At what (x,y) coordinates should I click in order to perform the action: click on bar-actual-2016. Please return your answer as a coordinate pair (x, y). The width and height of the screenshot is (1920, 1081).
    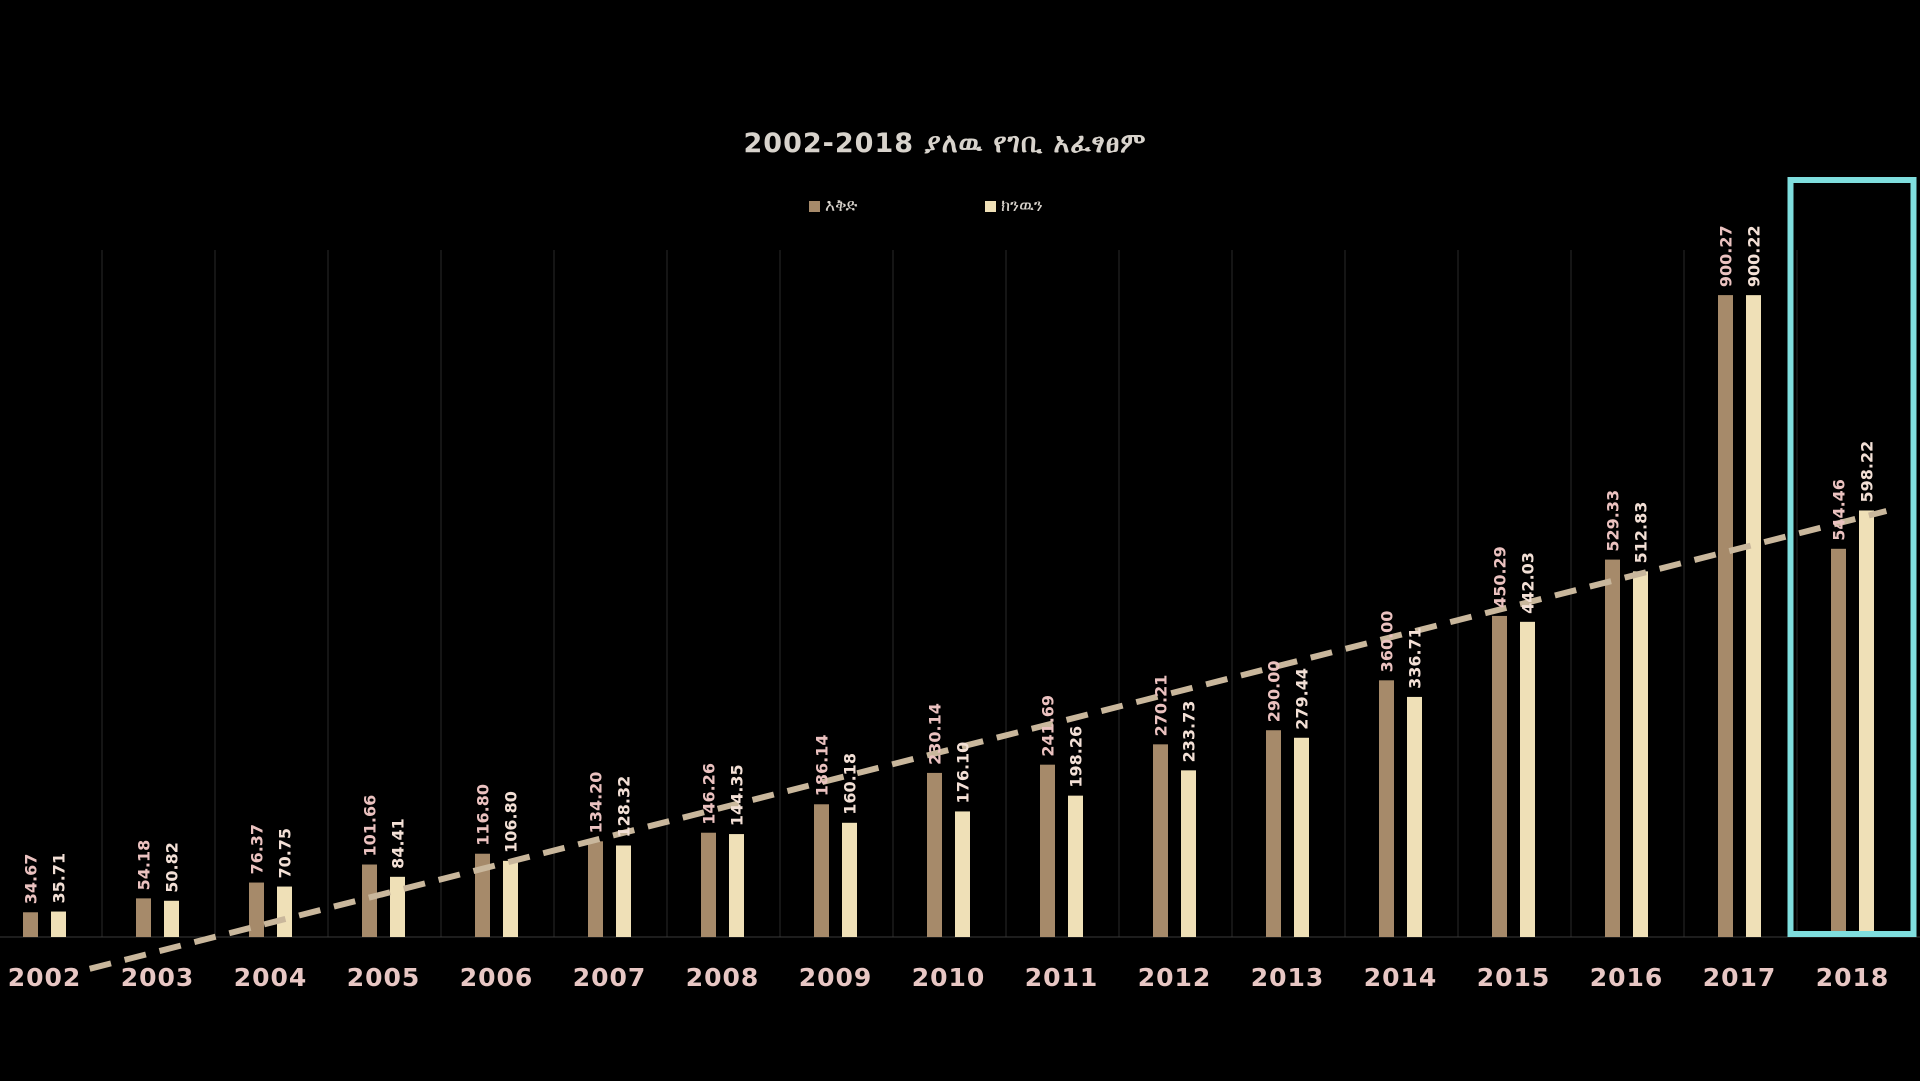
    Looking at the image, I should click on (1640, 754).